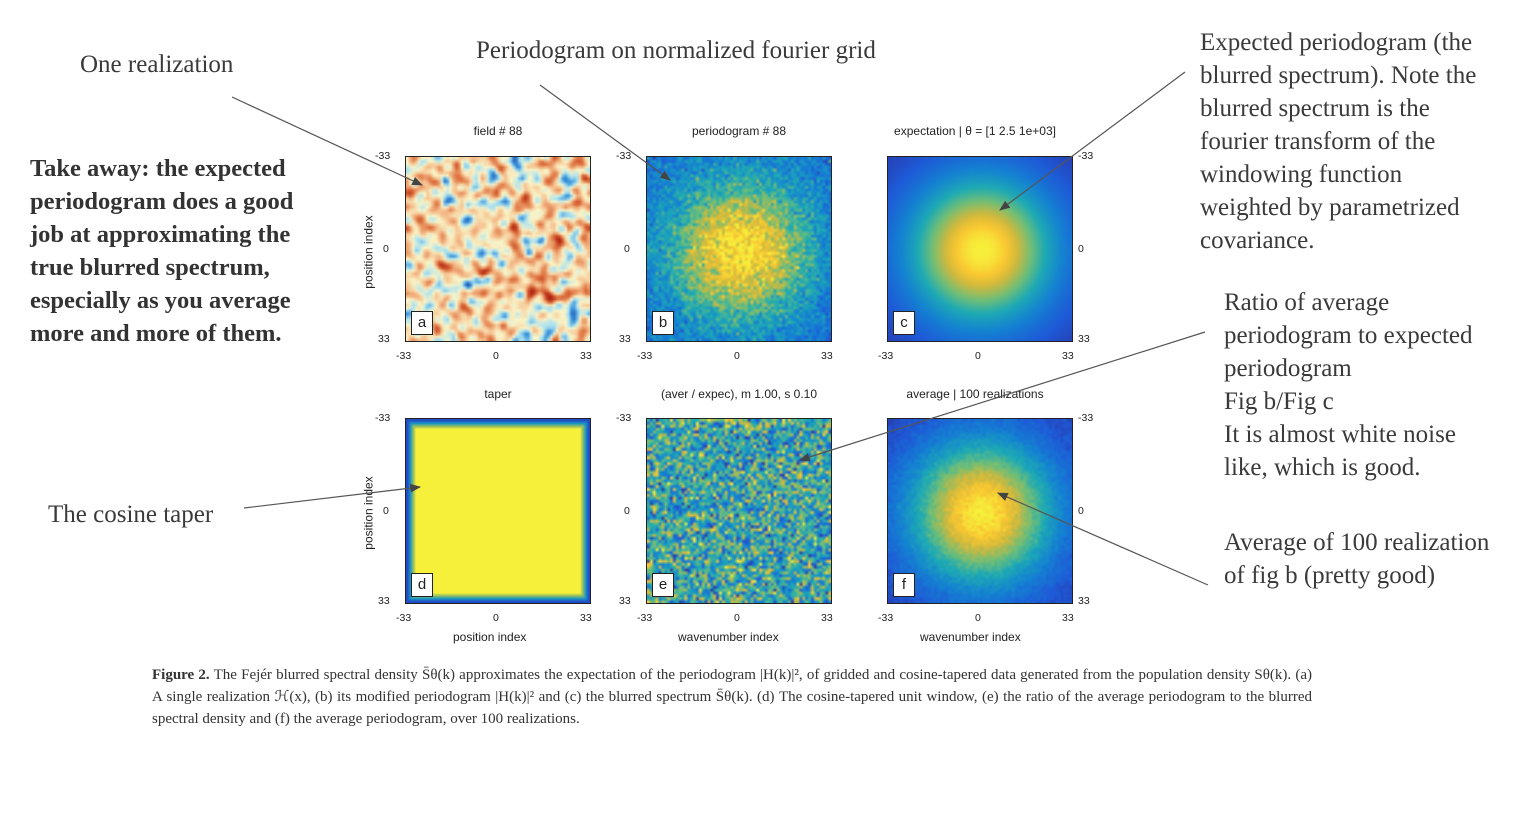 Image resolution: width=1528 pixels, height=820 pixels. Describe the element at coordinates (150, 267) in the screenshot. I see `takeaway-line: true blurred spectrum,` at that location.